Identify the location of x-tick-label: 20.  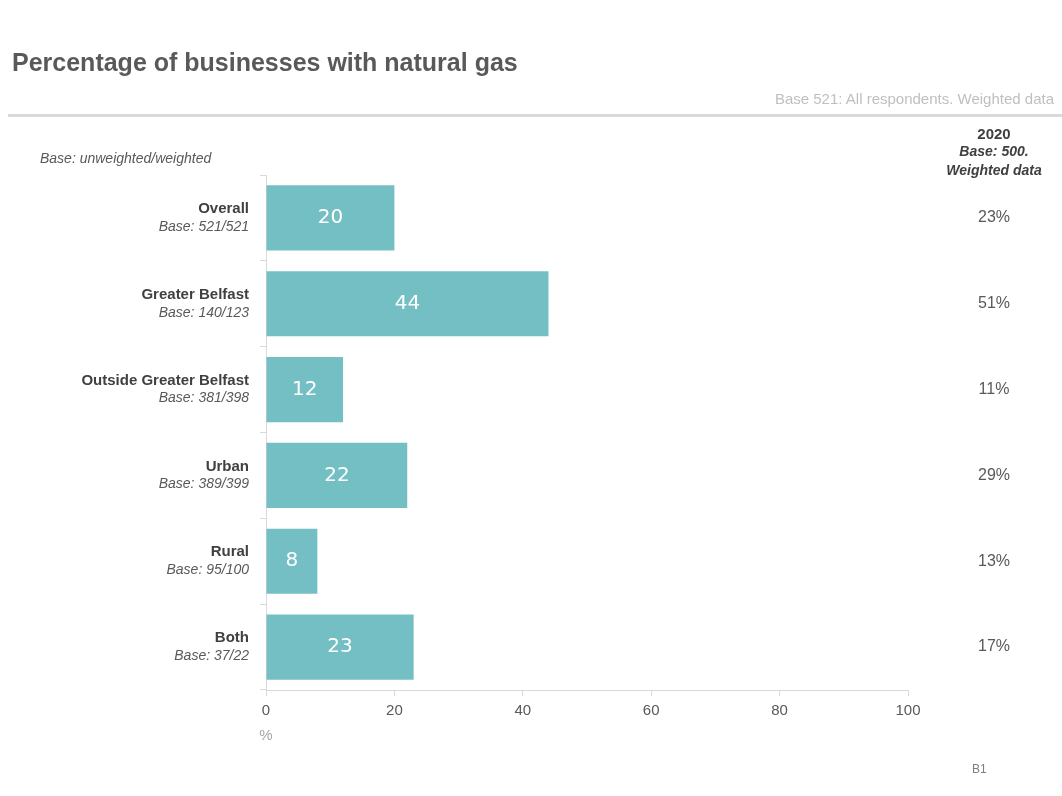
(394, 710).